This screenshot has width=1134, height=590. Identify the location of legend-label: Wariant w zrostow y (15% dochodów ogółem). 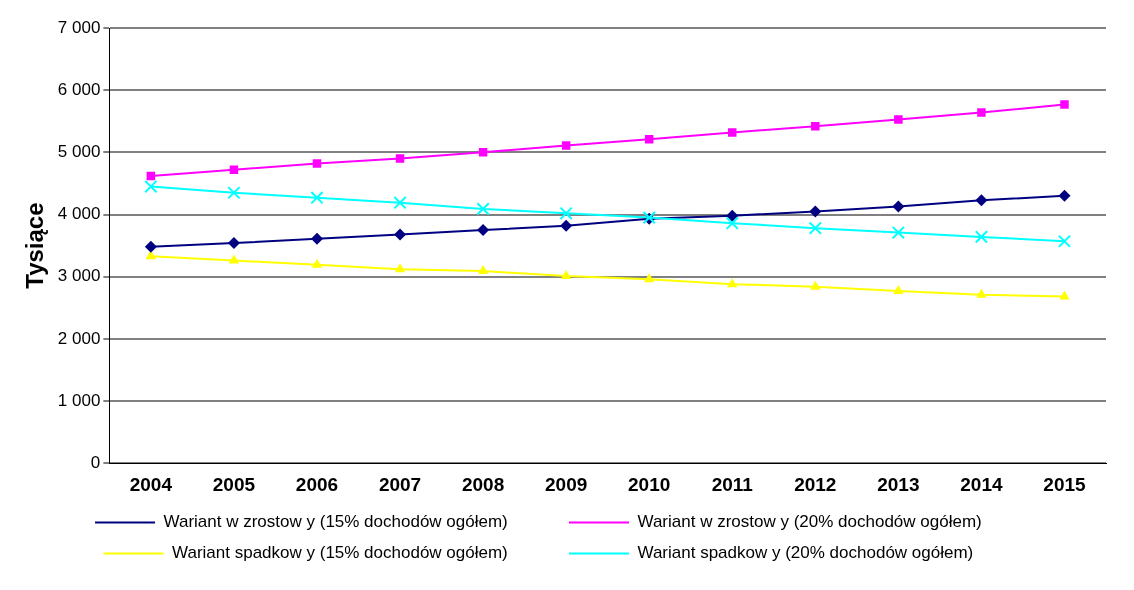
(359, 522).